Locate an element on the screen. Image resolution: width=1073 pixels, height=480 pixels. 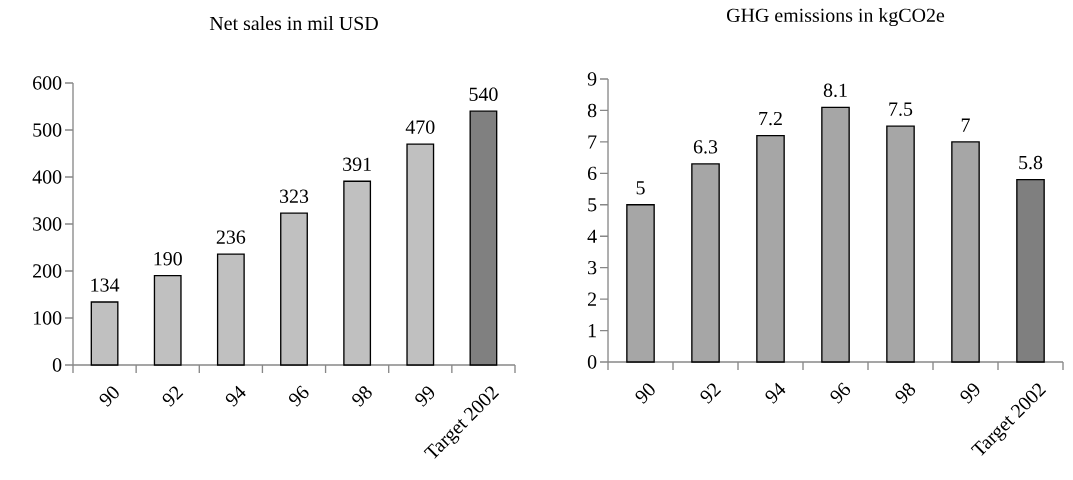
y-tick-label: 100 is located at coordinates (47, 318).